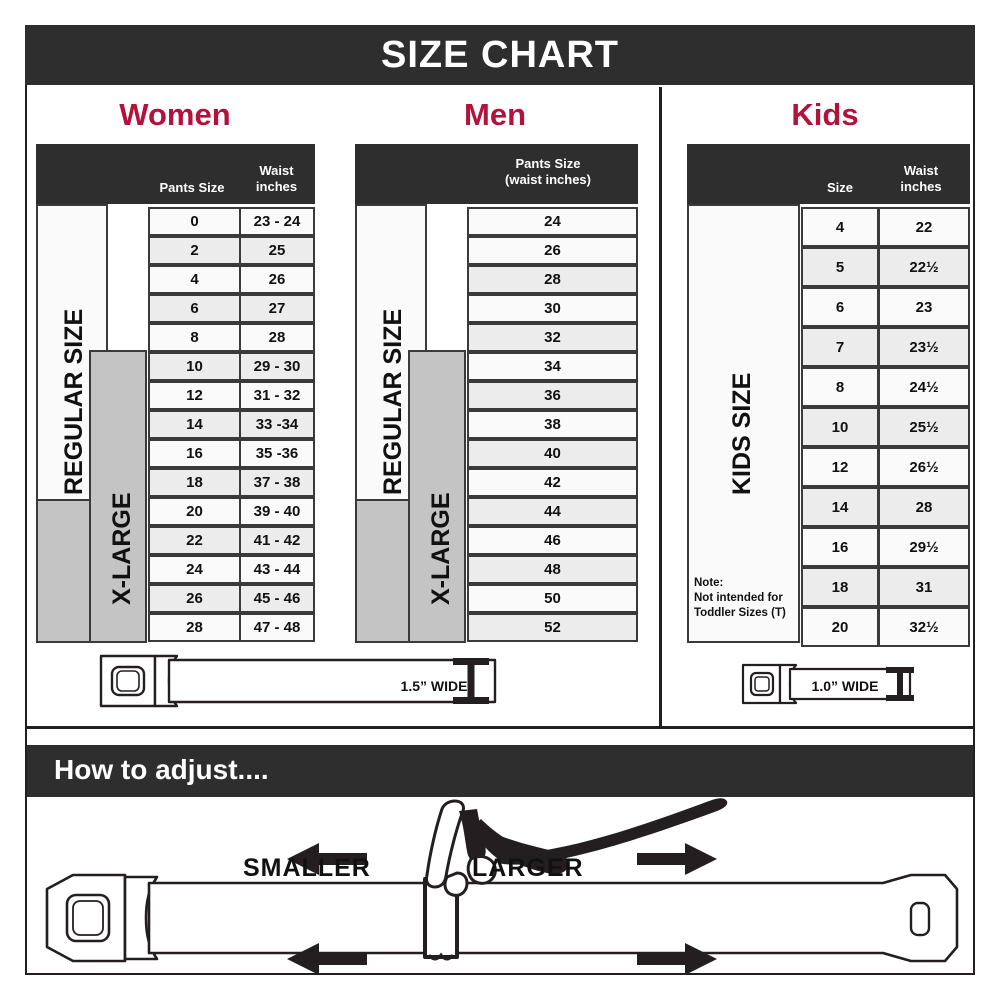 Image resolution: width=1000 pixels, height=1000 pixels. Describe the element at coordinates (298, 681) in the screenshot. I see `adult-belt-width-diagram` at that location.